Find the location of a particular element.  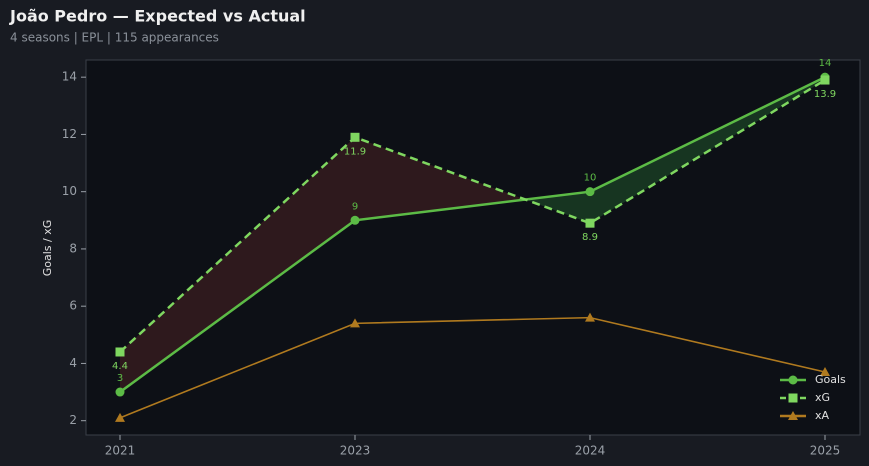

data-label: 13.9 is located at coordinates (825, 94).